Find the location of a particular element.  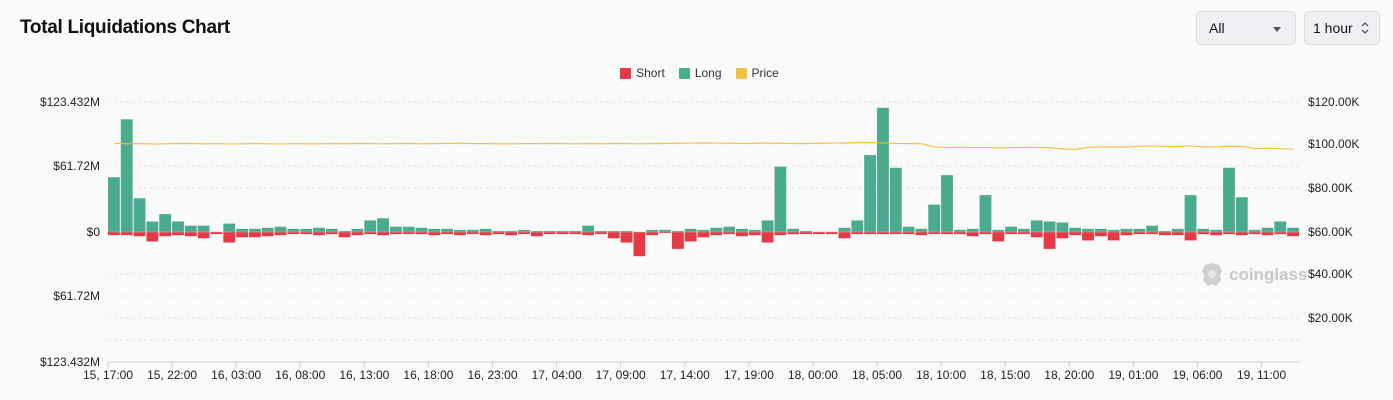

filter-select-value: All is located at coordinates (1217, 28).